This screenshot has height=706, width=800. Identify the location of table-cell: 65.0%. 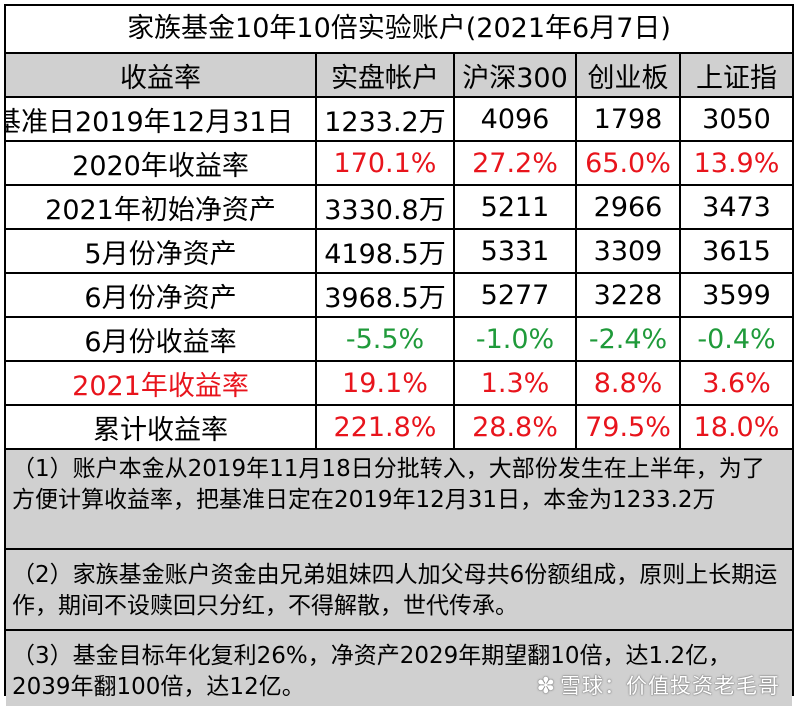
(628, 163).